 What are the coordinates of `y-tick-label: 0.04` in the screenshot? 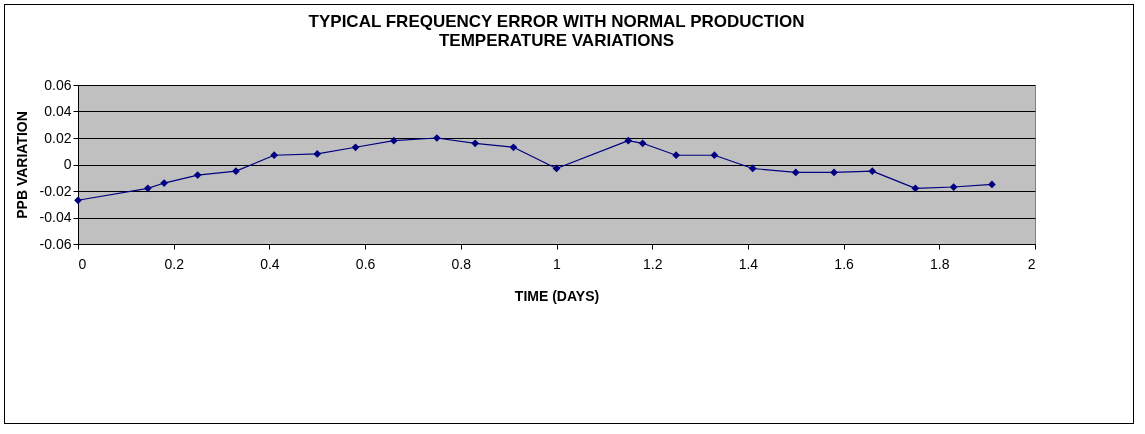 It's located at (58, 111).